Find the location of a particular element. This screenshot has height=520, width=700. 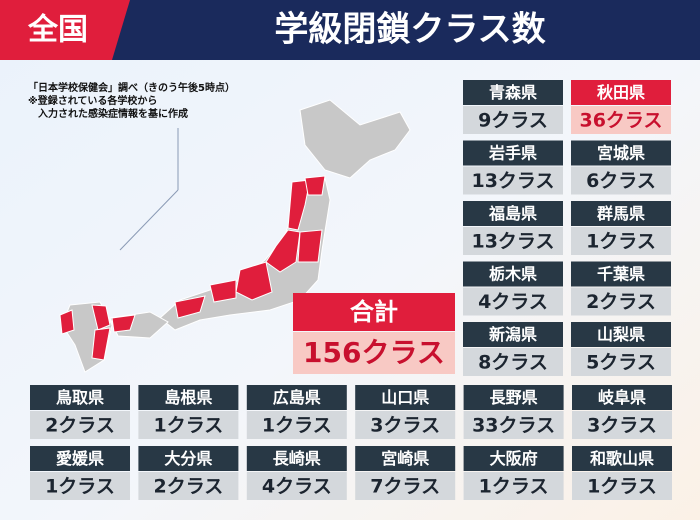

card-name: 長崎県 is located at coordinates (297, 458).